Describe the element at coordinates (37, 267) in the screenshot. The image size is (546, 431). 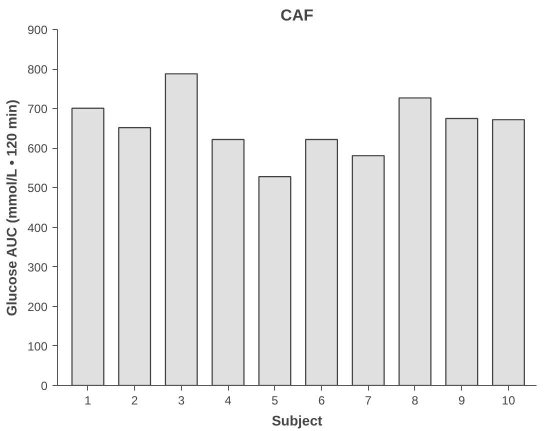
I see `y-tick-label: 300` at that location.